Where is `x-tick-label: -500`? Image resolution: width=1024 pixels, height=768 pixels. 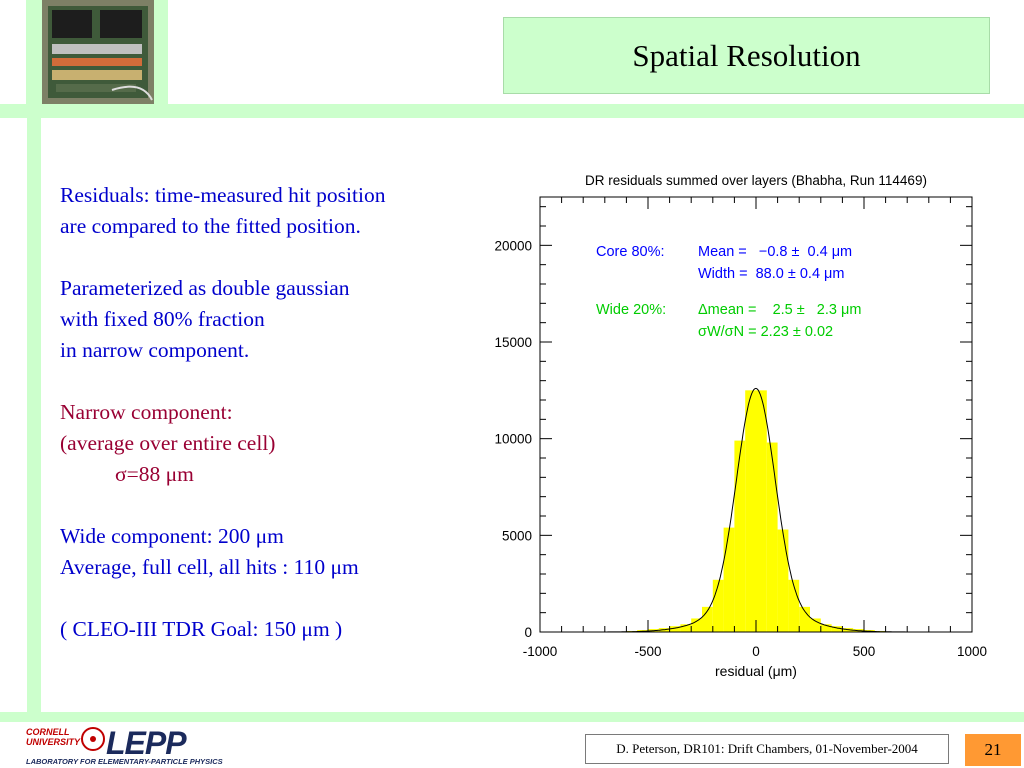 x-tick-label: -500 is located at coordinates (647, 651).